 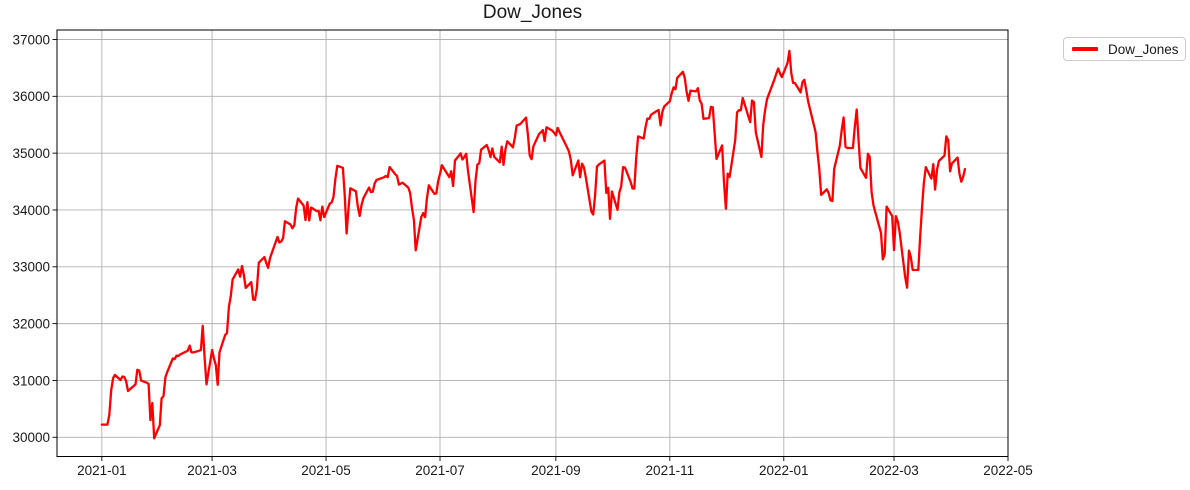 What do you see at coordinates (31, 267) in the screenshot?
I see `y-tick-label: 33000` at bounding box center [31, 267].